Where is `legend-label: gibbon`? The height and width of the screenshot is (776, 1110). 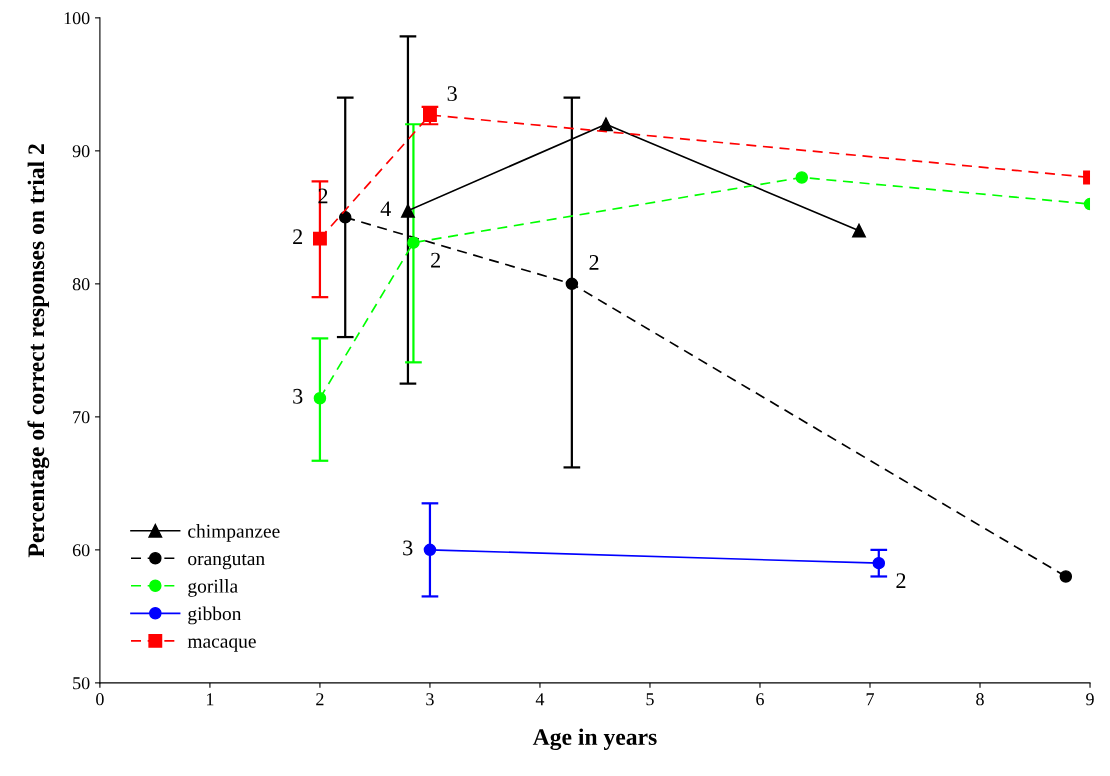 legend-label: gibbon is located at coordinates (215, 615).